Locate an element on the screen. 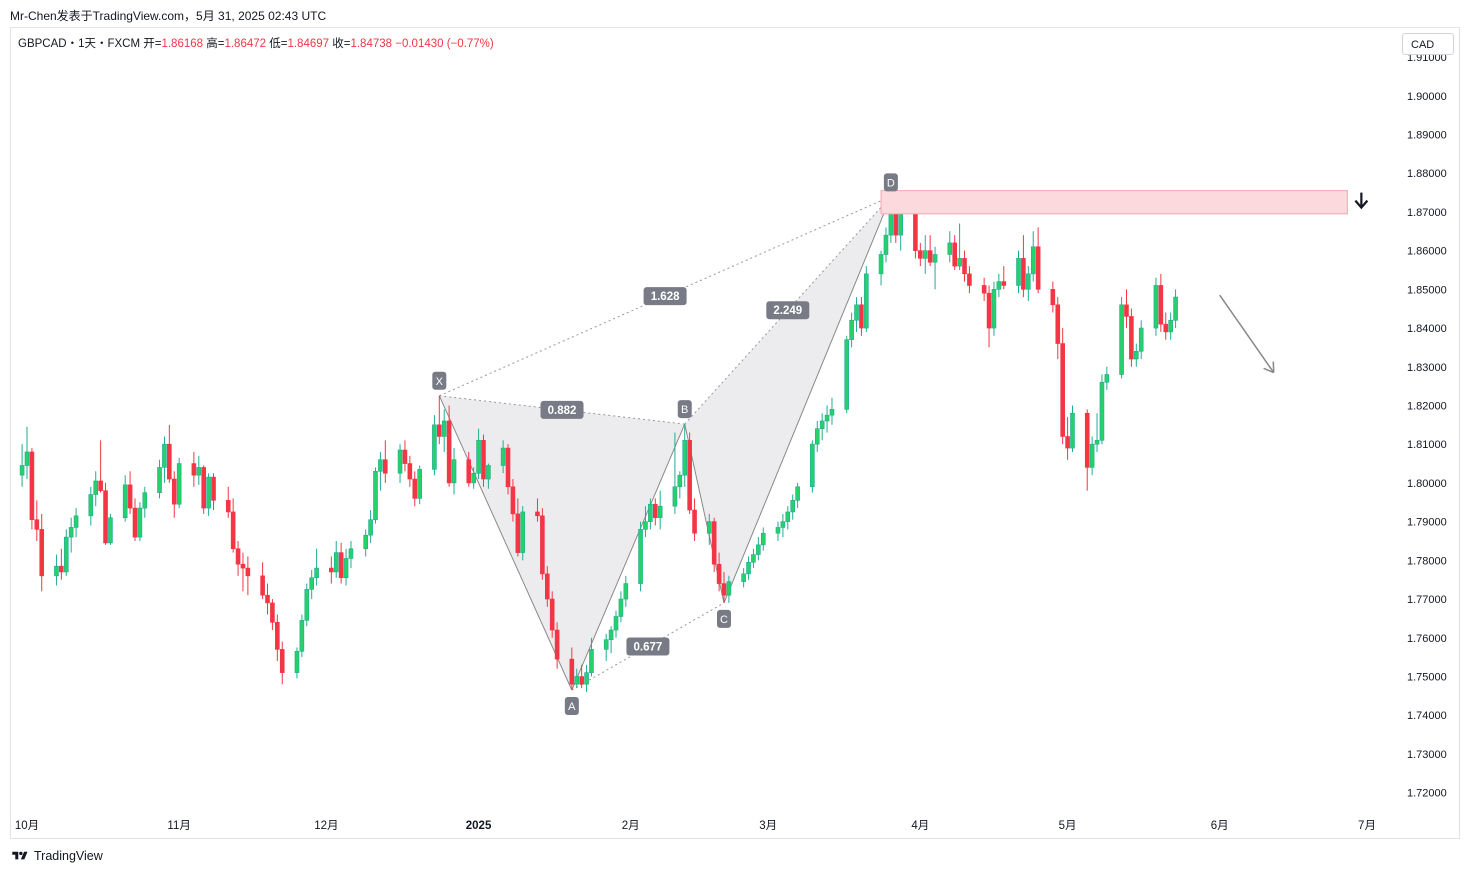 Image resolution: width=1470 pixels, height=874 pixels. time-axis: 10月 11月 12月 2025 2月 3月 4月 5月 6月 7月 is located at coordinates (695, 826).